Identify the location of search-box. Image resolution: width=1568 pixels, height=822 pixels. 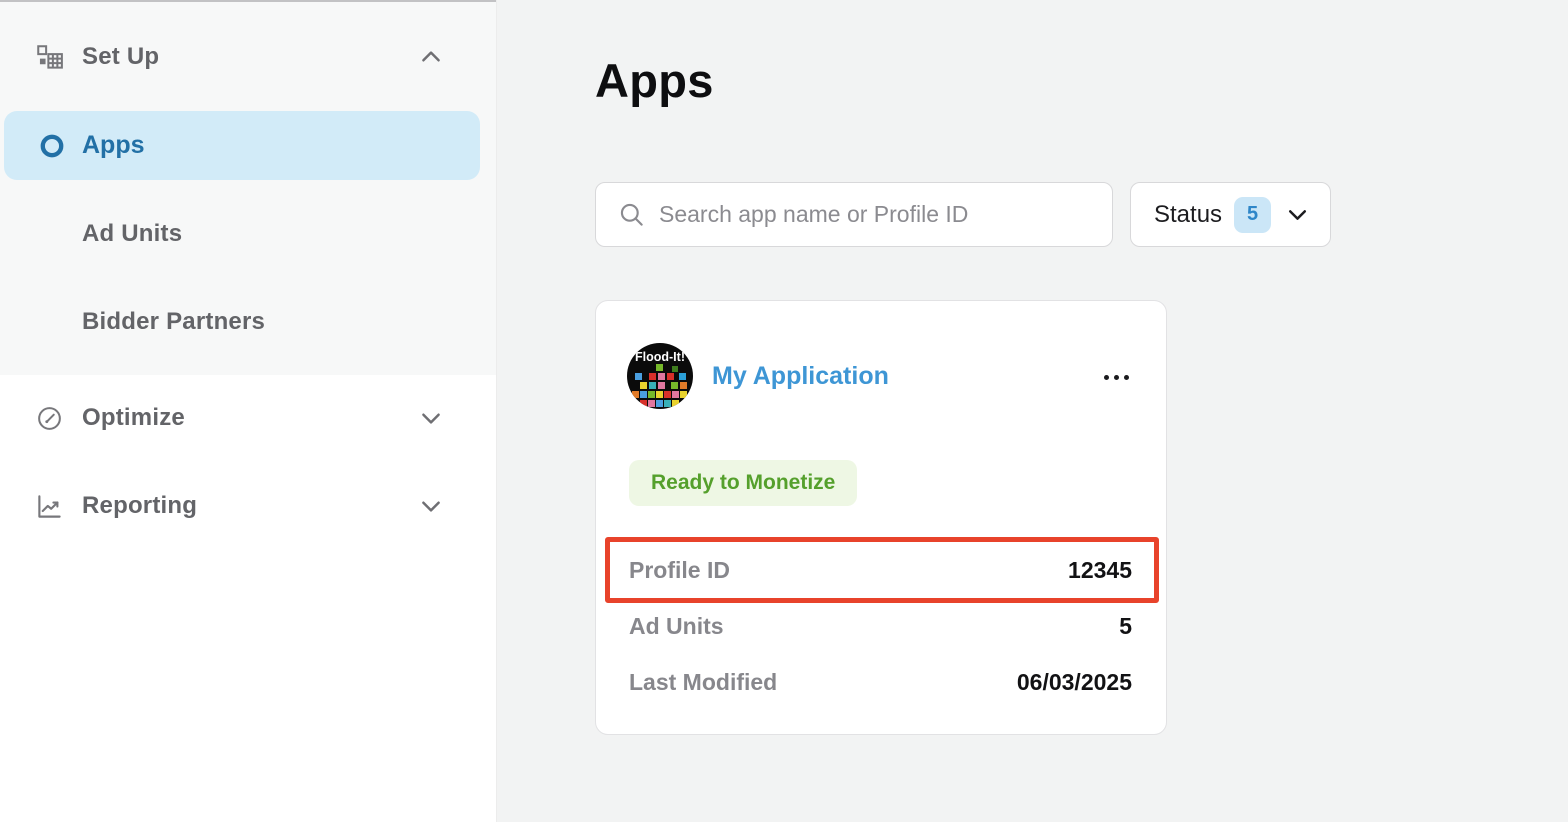
(854, 214).